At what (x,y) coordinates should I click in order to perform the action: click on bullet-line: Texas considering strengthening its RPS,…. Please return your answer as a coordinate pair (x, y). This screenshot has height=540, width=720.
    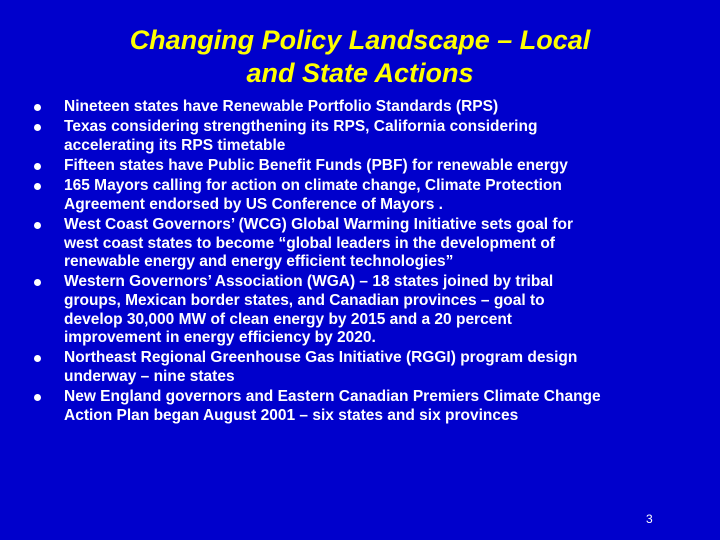
    Looking at the image, I should click on (301, 127).